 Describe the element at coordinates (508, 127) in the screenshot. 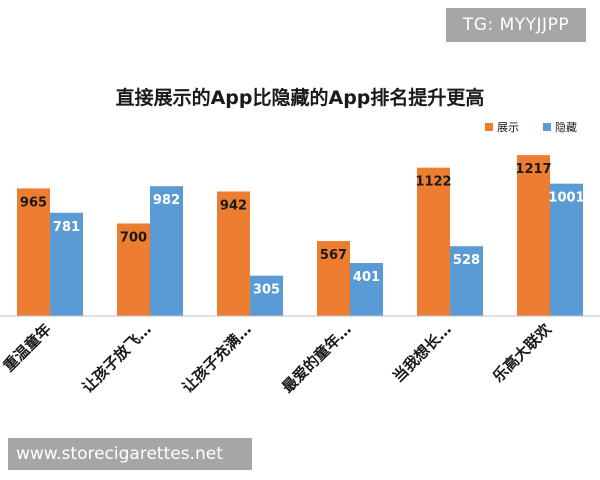

I see `legend-label-0: 展示` at that location.